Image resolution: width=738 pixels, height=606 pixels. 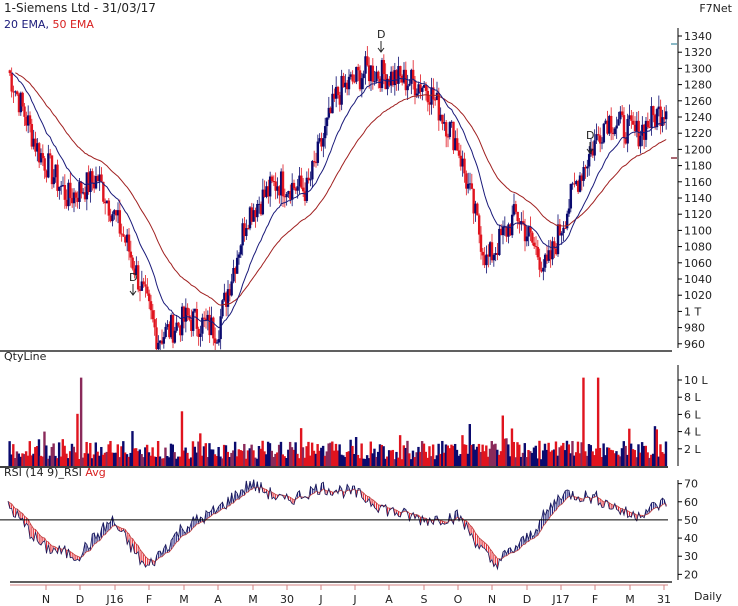 What do you see at coordinates (698, 214) in the screenshot?
I see `price-tick-label: 1120` at bounding box center [698, 214].